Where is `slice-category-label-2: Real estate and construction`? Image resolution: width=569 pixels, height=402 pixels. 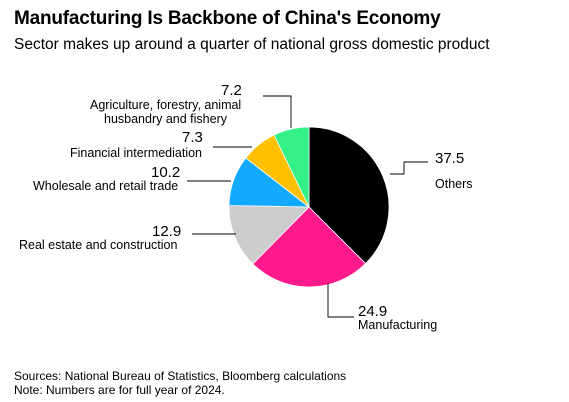
slice-category-label-2: Real estate and construction is located at coordinates (98, 245).